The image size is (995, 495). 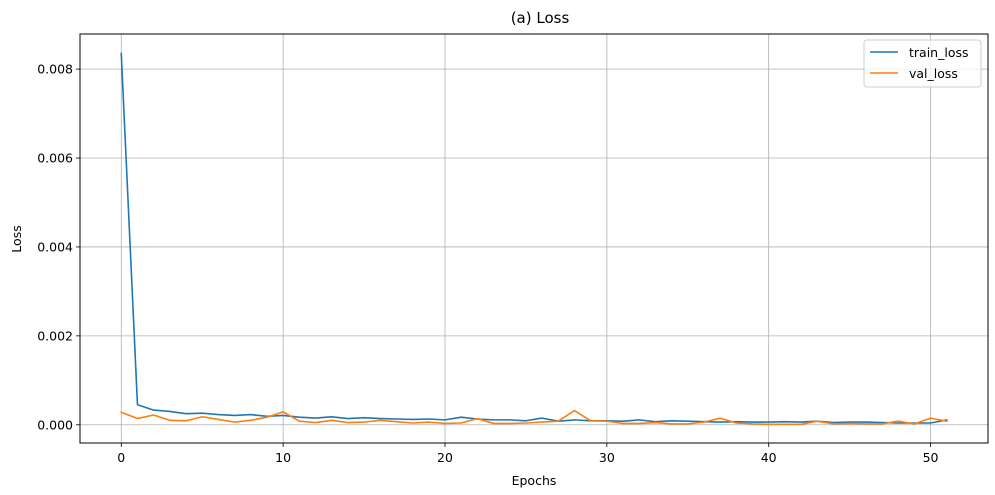 I want to click on x-axis-ticks: 0 10 20 30 40 50, so click(x=528, y=454).